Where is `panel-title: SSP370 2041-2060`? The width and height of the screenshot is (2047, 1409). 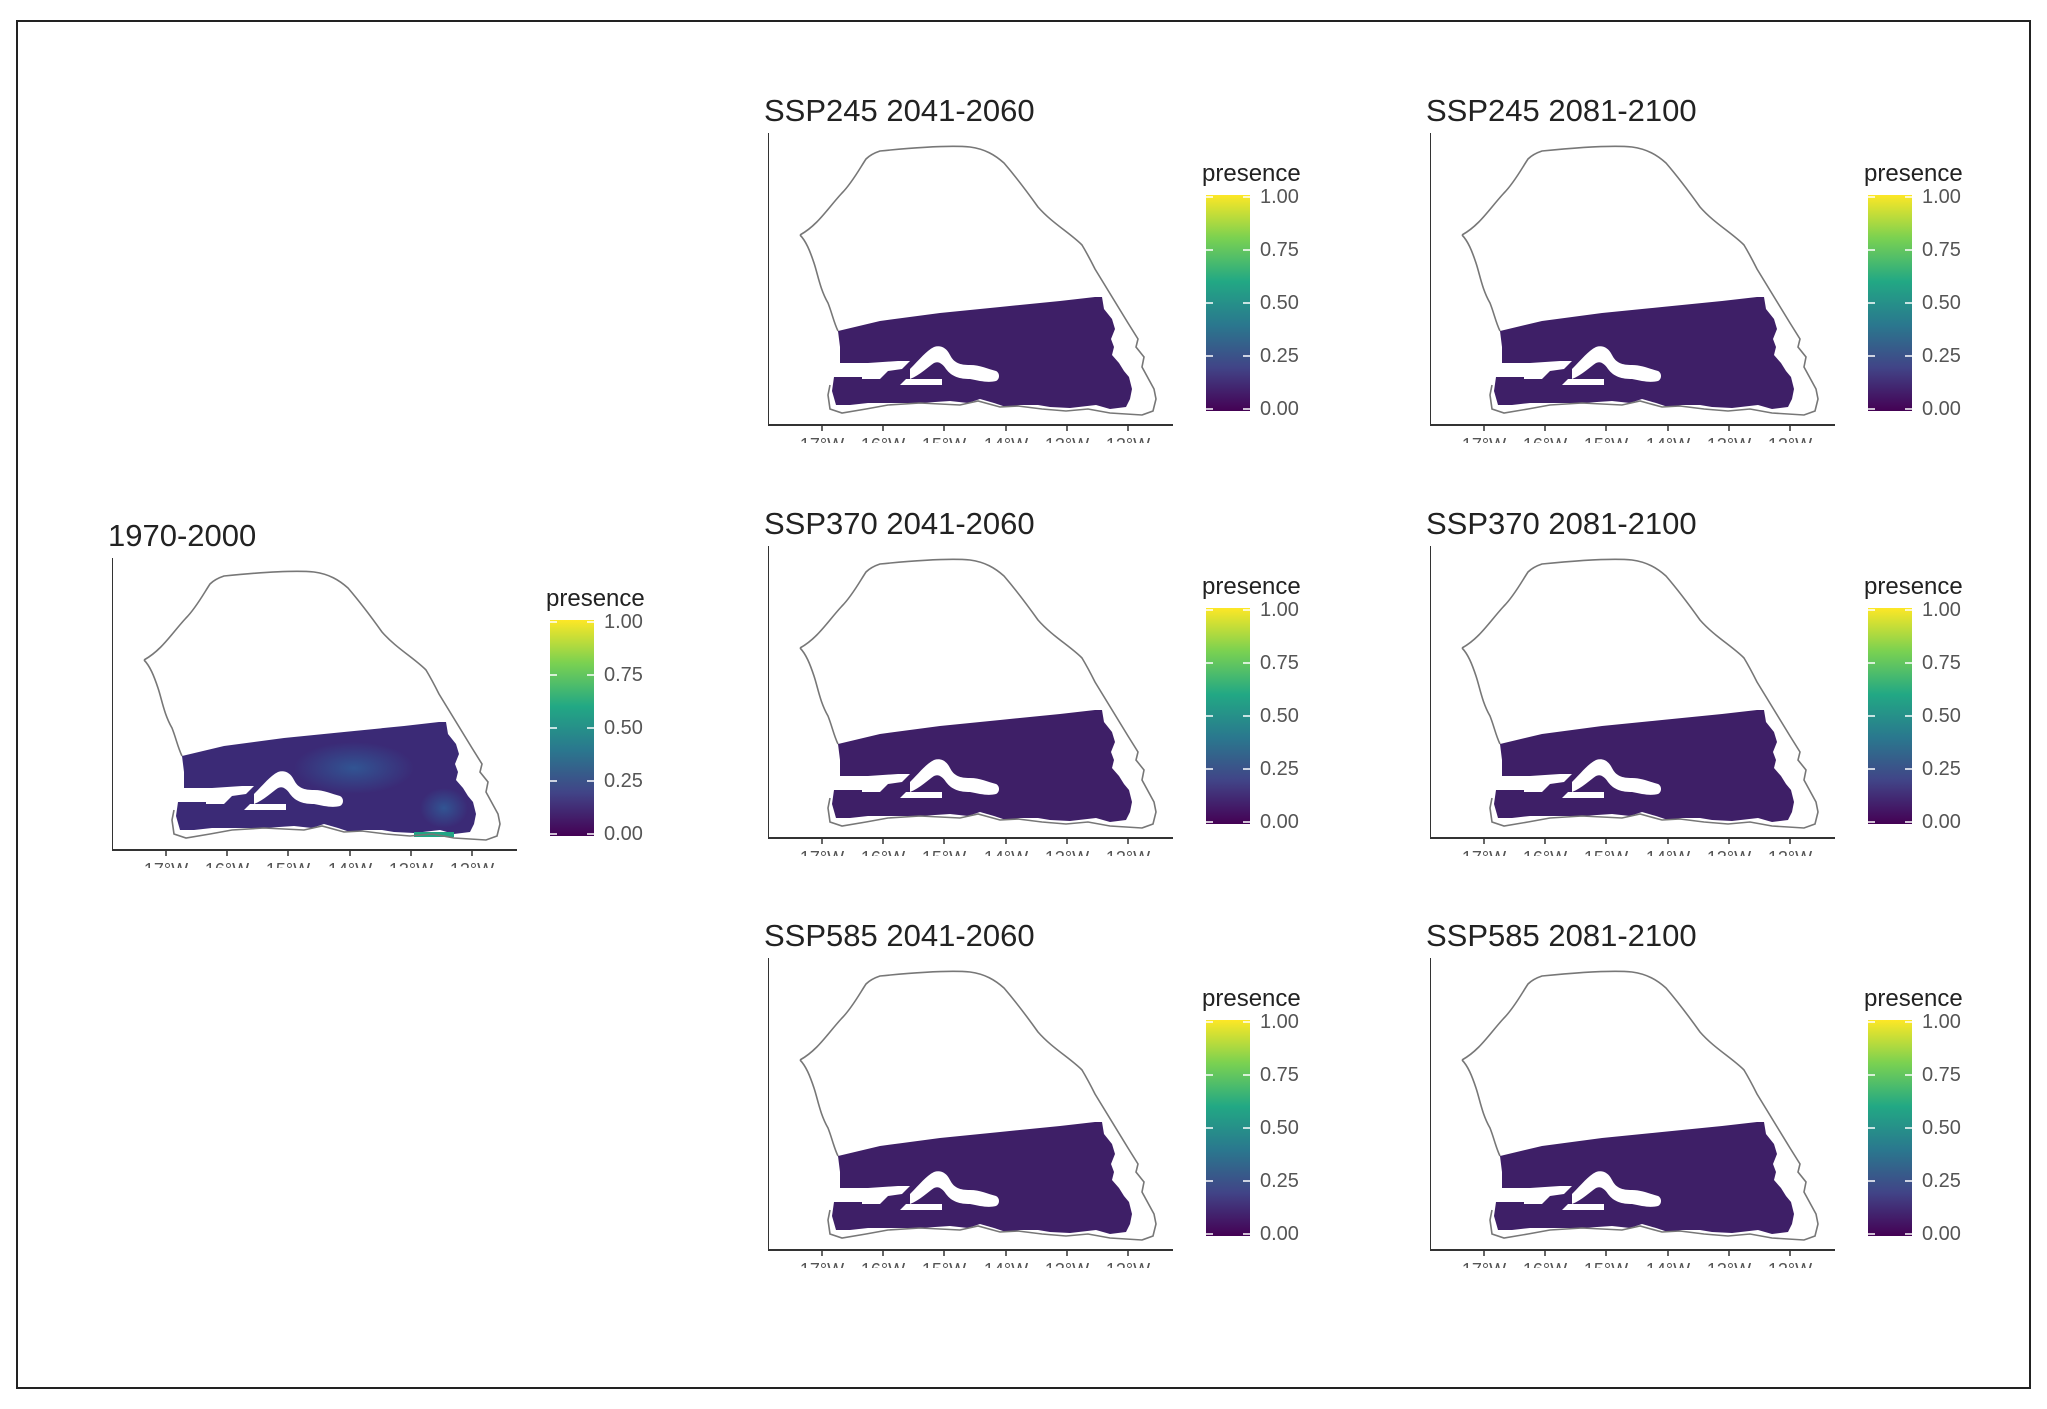
panel-title: SSP370 2041-2060 is located at coordinates (899, 523).